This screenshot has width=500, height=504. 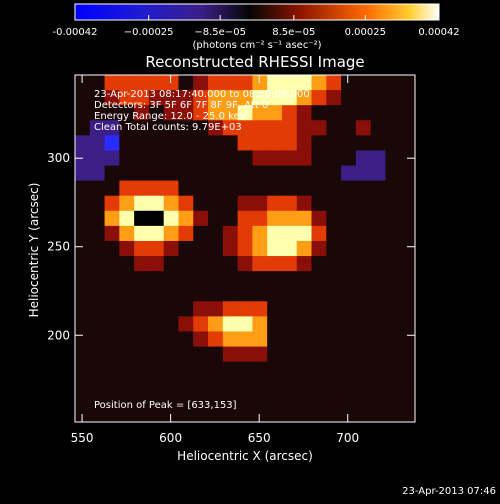 What do you see at coordinates (58, 247) in the screenshot?
I see `y-tick-label: 250` at bounding box center [58, 247].